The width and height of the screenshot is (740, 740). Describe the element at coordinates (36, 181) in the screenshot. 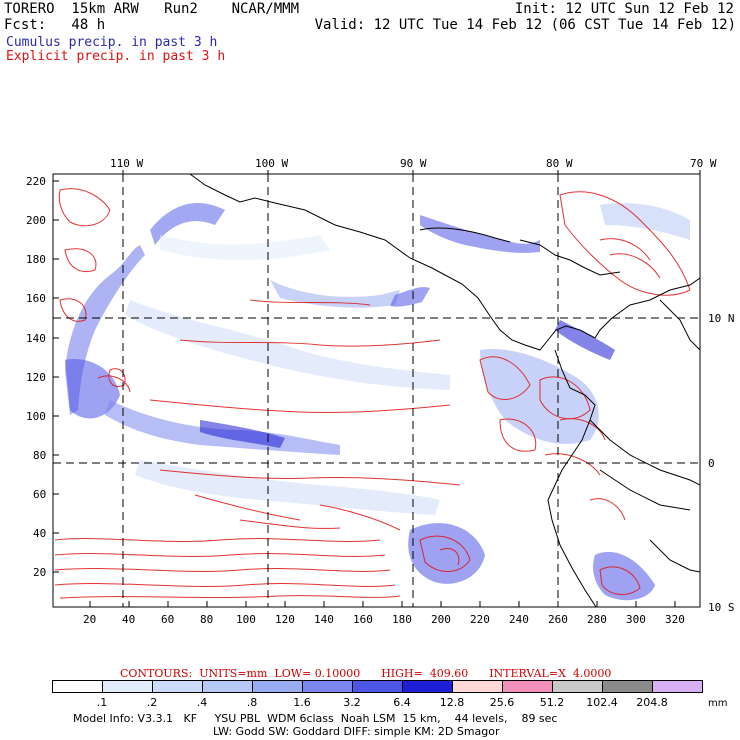

I see `y-tick: 220` at that location.